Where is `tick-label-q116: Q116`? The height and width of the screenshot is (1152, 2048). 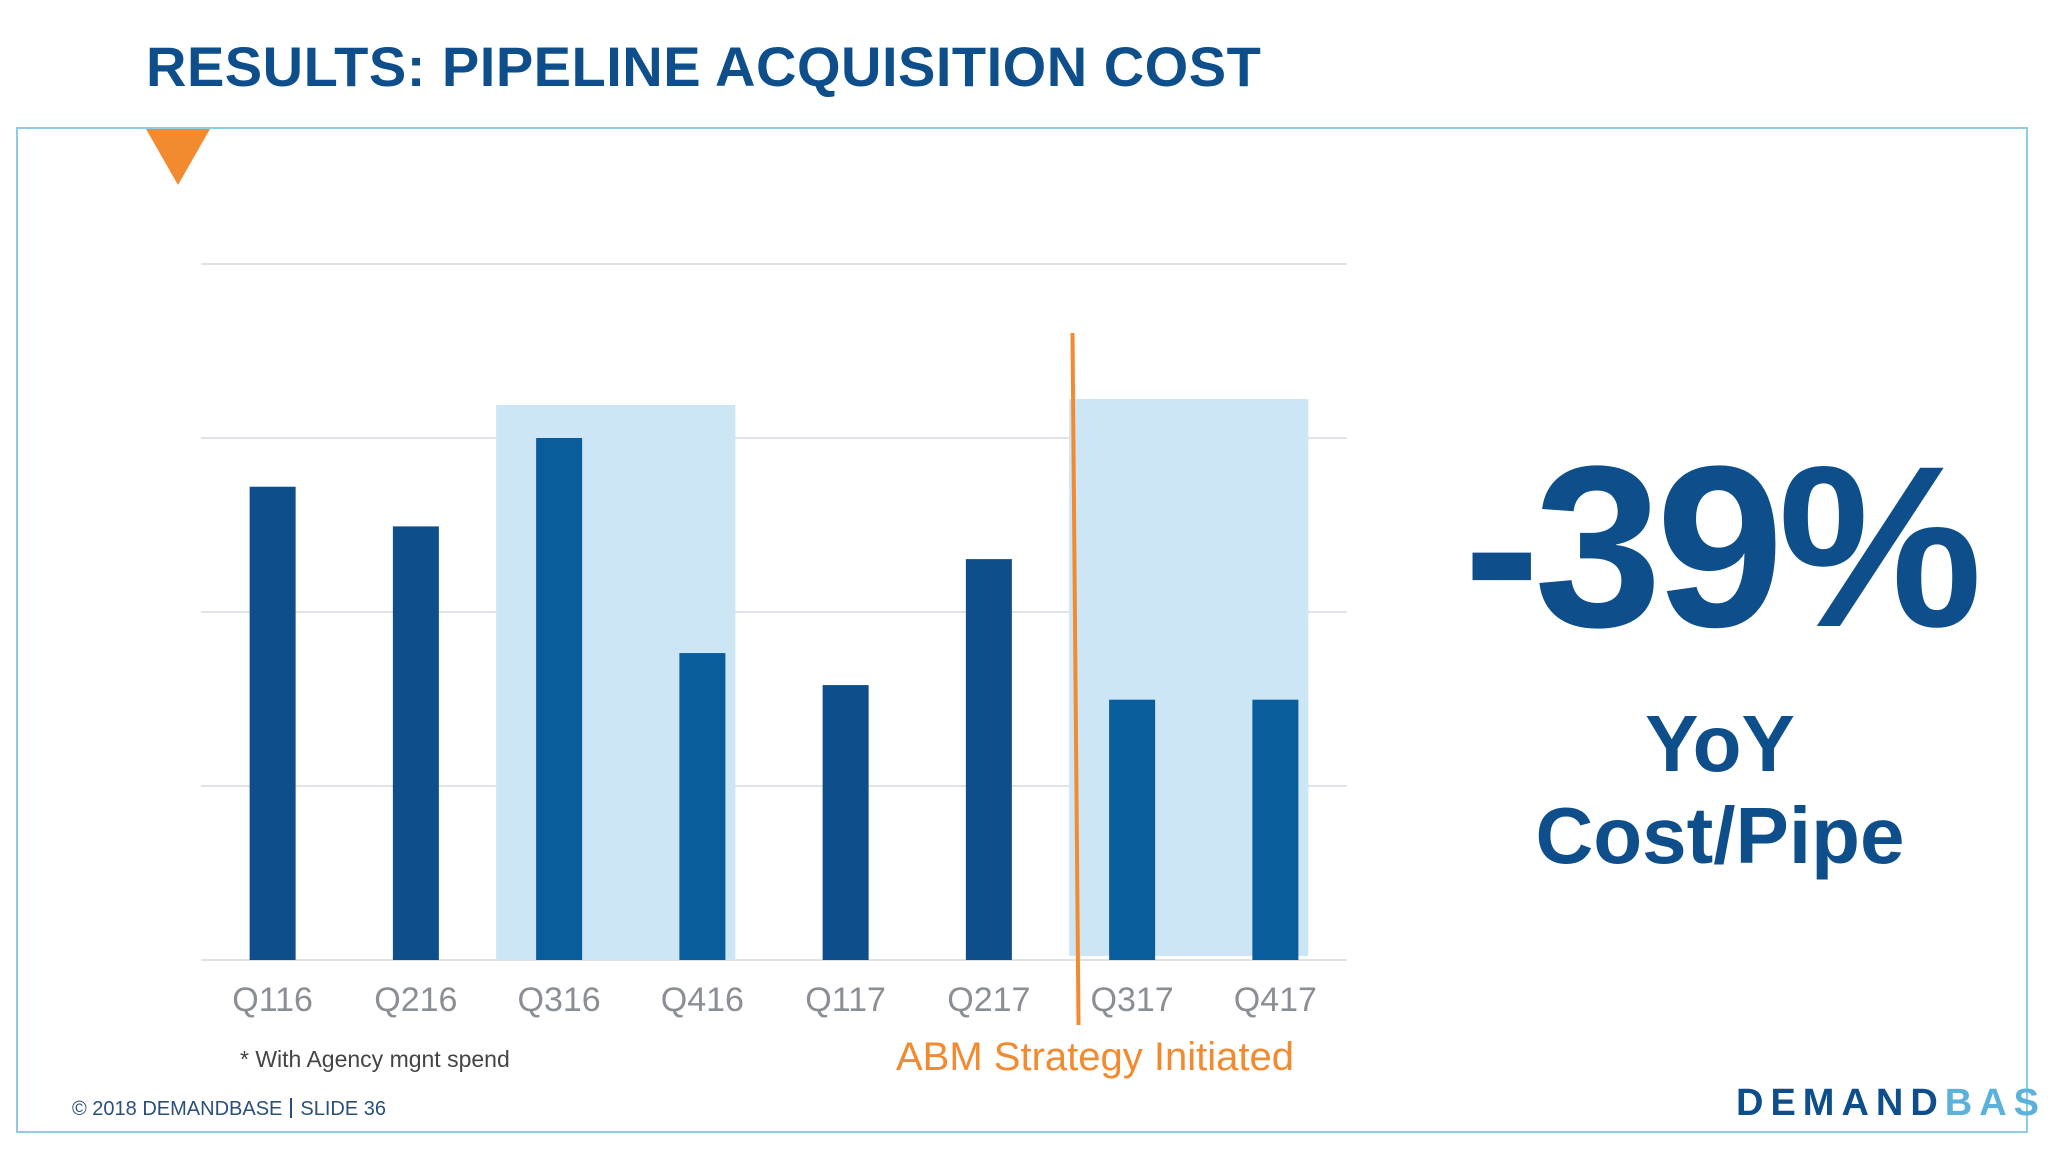
tick-label-q116: Q116 is located at coordinates (272, 1000).